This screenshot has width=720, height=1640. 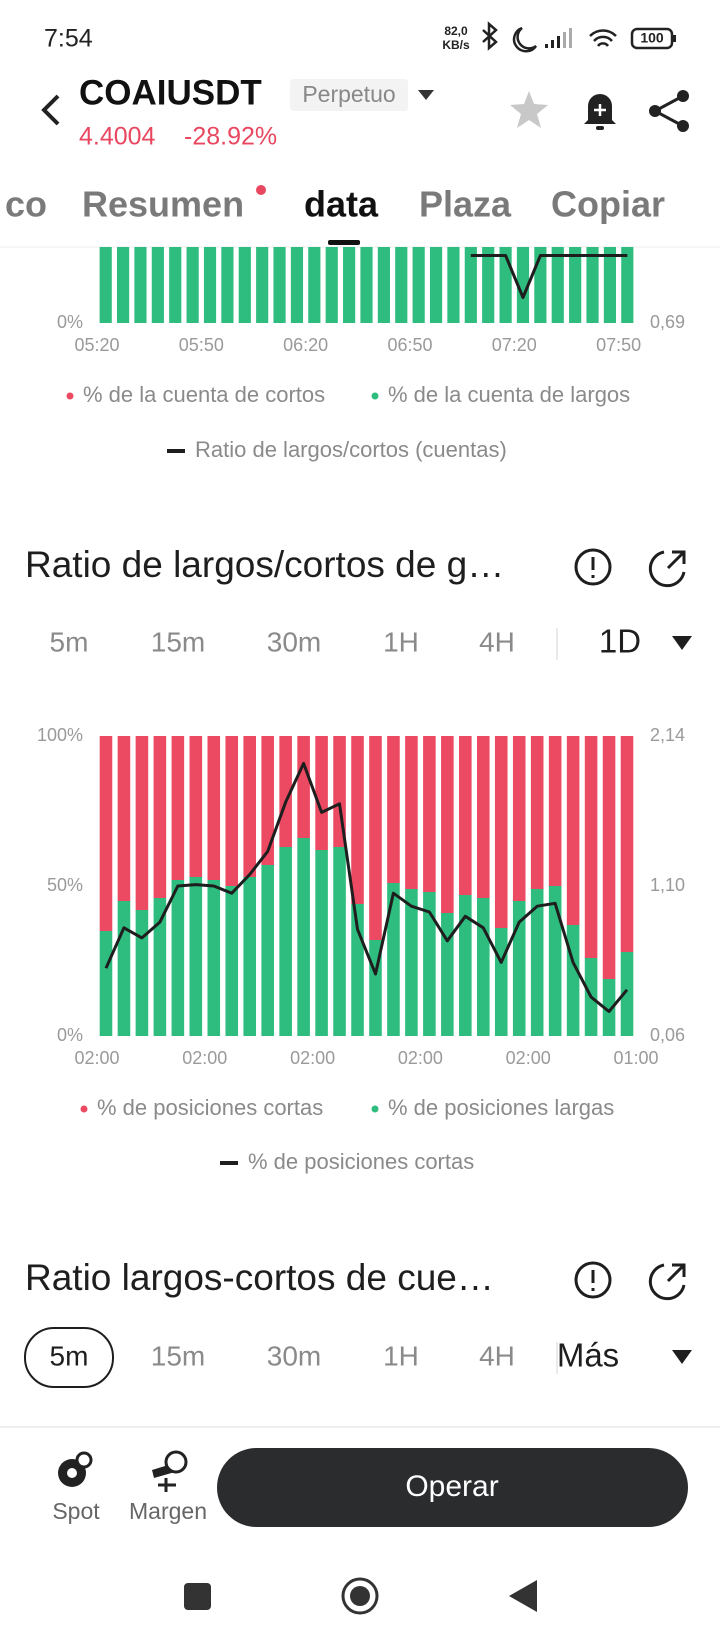 What do you see at coordinates (163, 204) in the screenshot?
I see `tab: Resumen` at bounding box center [163, 204].